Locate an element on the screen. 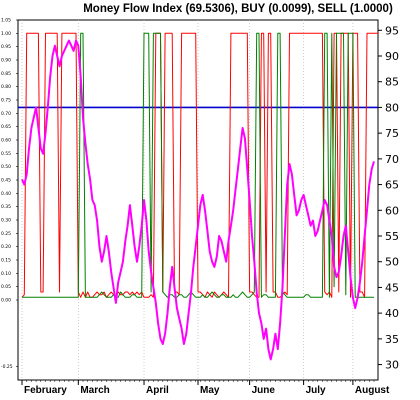 Image resolution: width=420 pixels, height=400 pixels. x-tick-label: March is located at coordinates (94, 390).